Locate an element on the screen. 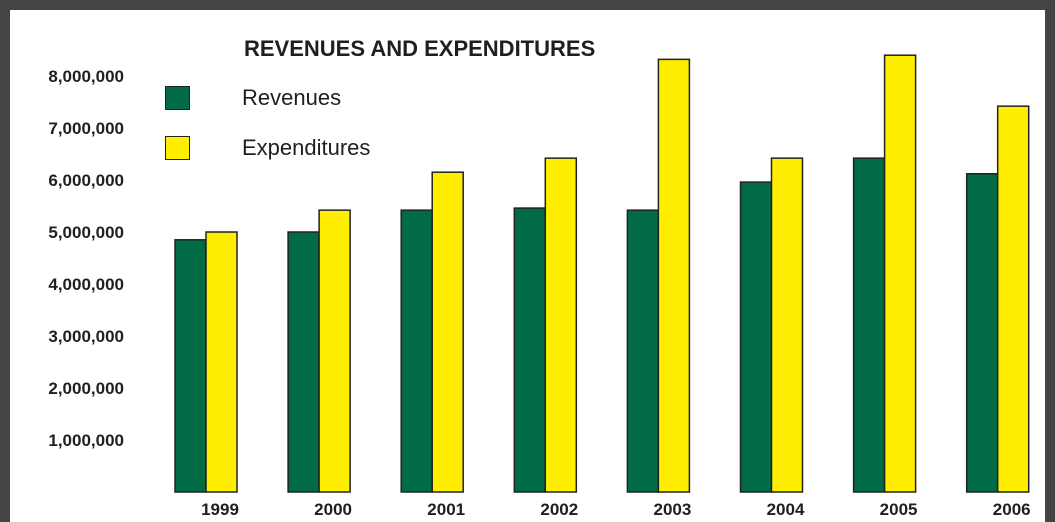 The width and height of the screenshot is (1055, 522). x-tick-label: 2006 is located at coordinates (1012, 509).